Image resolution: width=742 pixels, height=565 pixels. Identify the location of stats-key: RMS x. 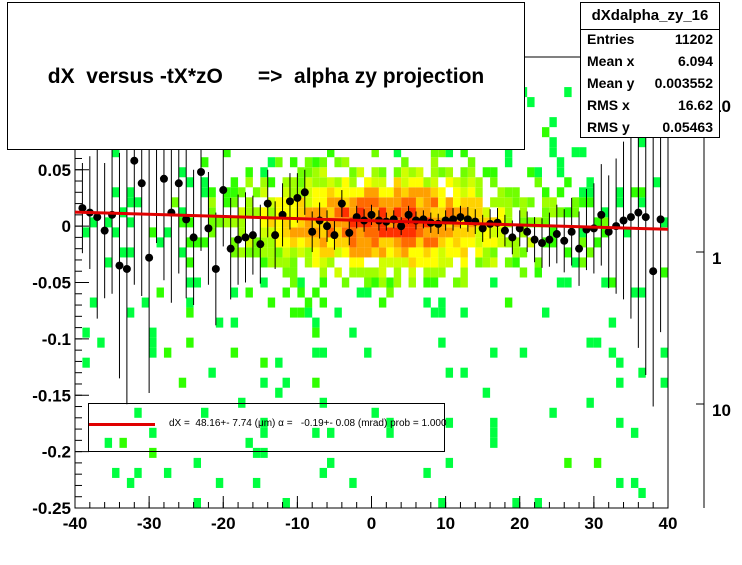
(608, 105).